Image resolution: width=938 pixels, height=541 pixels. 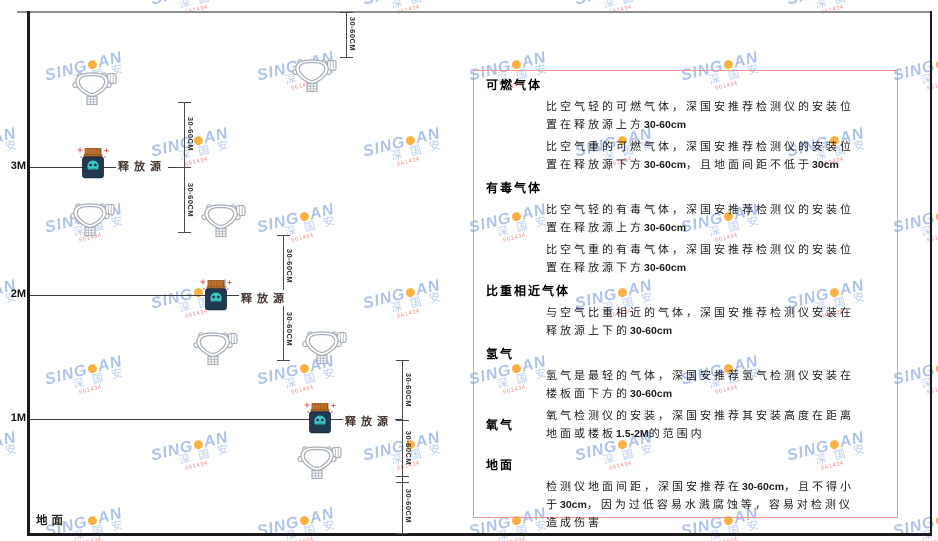 I want to click on guideline-section: 氧气 氧气检测仪的安装，深国安推荐其安装高度在距离地面或楼板1.5-2M的范围内, so click(x=685, y=425).